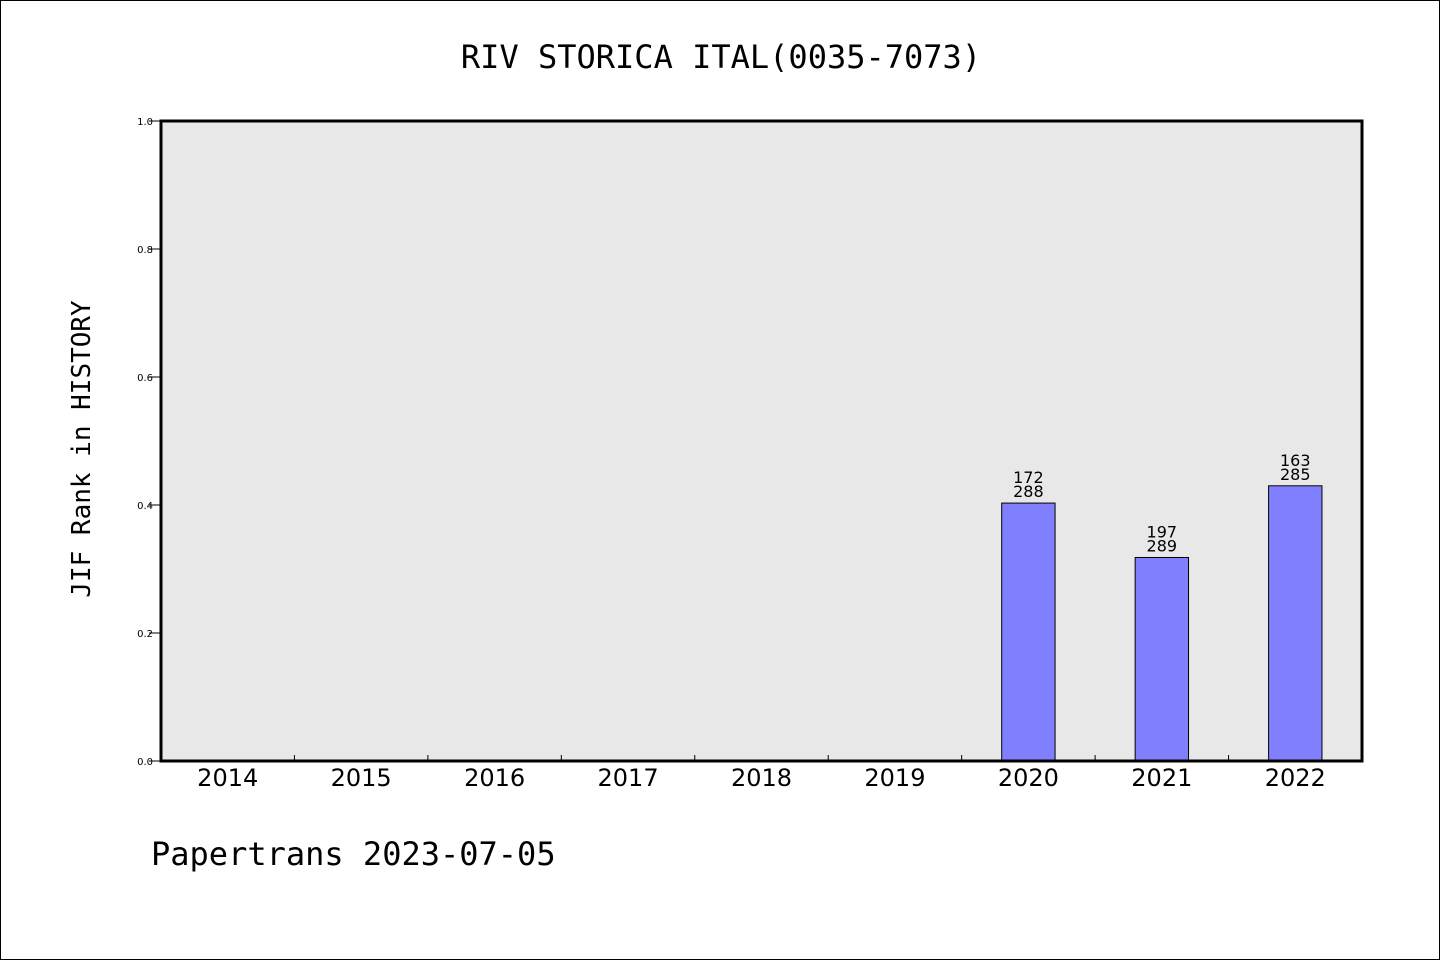 Image resolution: width=1440 pixels, height=961 pixels. What do you see at coordinates (1295, 623) in the screenshot?
I see `bar-2022` at bounding box center [1295, 623].